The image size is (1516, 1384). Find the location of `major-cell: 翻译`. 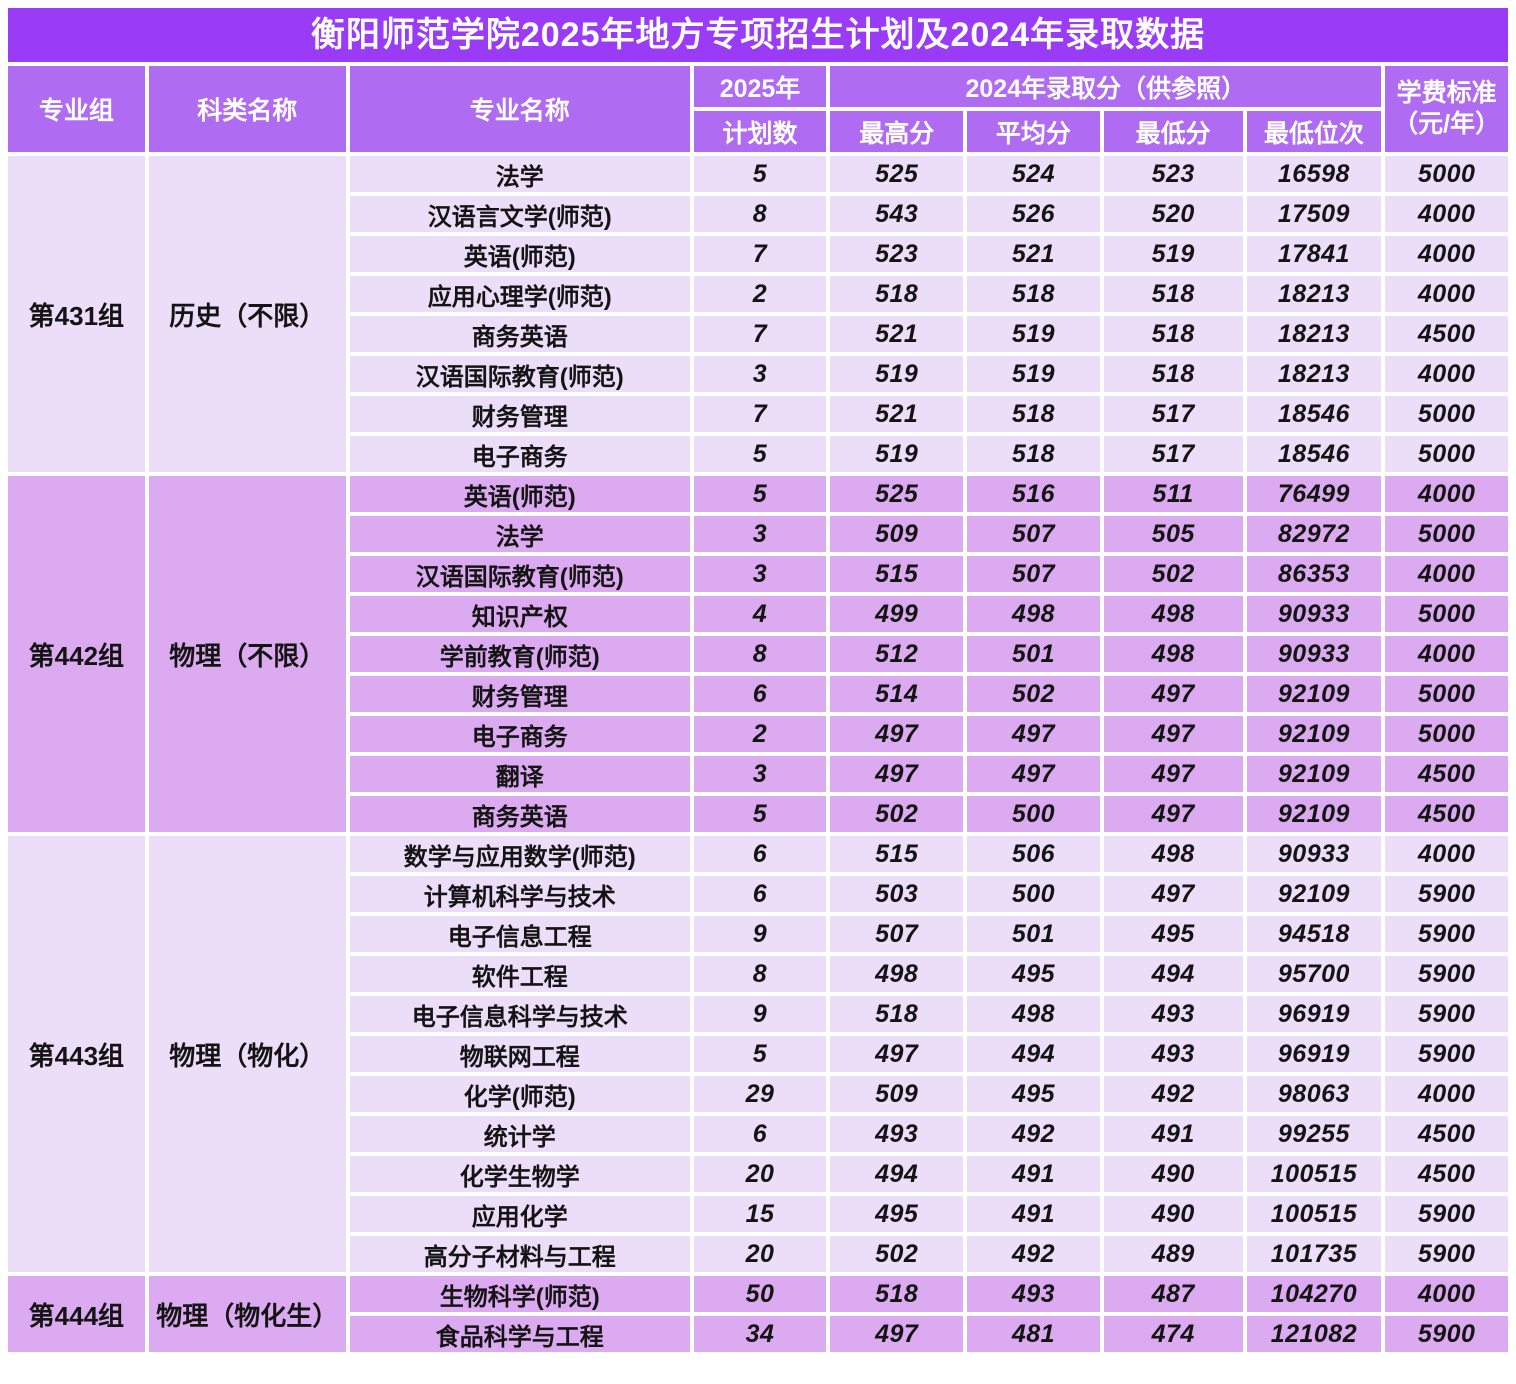

major-cell: 翻译 is located at coordinates (519, 774).